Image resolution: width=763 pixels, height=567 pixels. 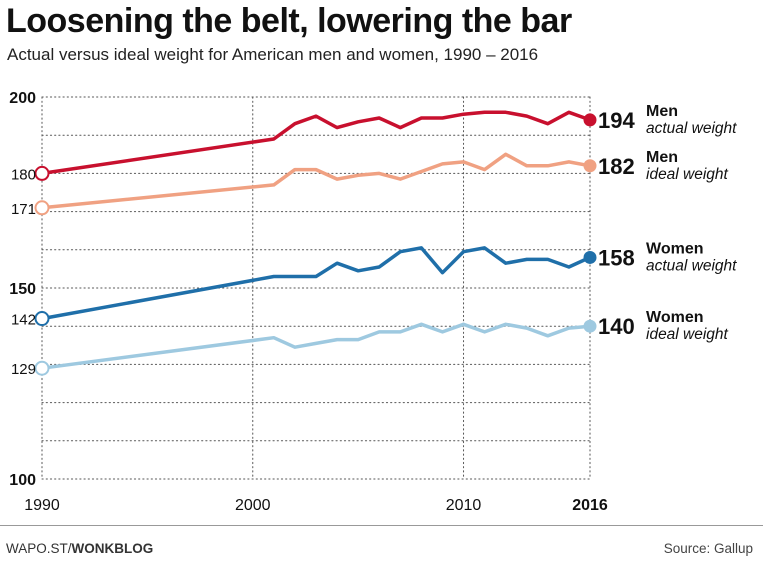 What do you see at coordinates (464, 505) in the screenshot?
I see `x-tick-label: 2010` at bounding box center [464, 505].